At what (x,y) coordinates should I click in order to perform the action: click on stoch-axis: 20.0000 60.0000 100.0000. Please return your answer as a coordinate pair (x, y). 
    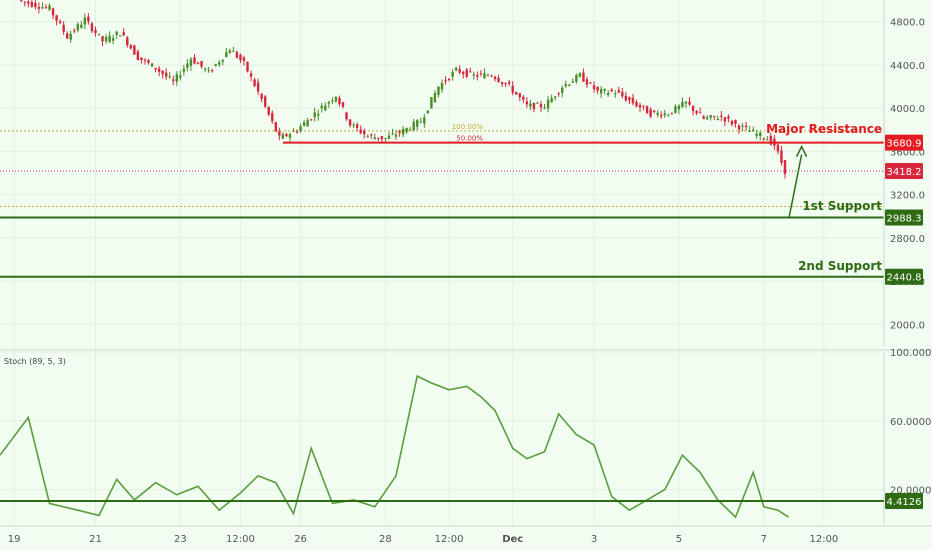
    Looking at the image, I should click on (907, 436).